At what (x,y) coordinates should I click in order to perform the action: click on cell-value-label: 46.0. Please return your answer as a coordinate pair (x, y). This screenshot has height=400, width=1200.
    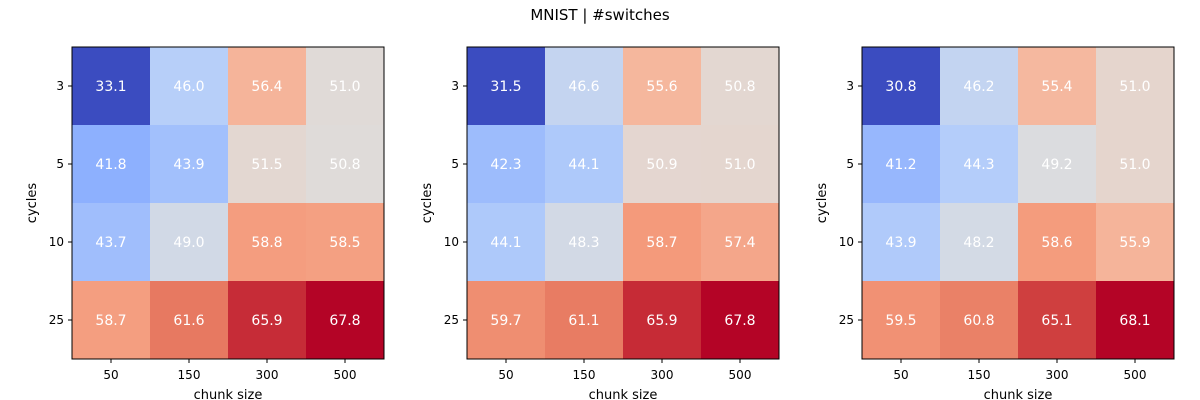
    Looking at the image, I should click on (188, 87).